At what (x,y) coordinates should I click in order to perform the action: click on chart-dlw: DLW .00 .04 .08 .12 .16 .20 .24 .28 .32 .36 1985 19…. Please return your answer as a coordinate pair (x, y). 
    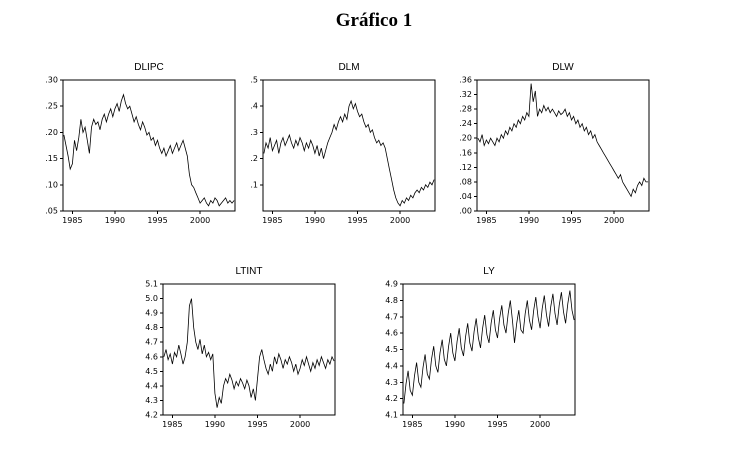
    Looking at the image, I should click on (553, 143).